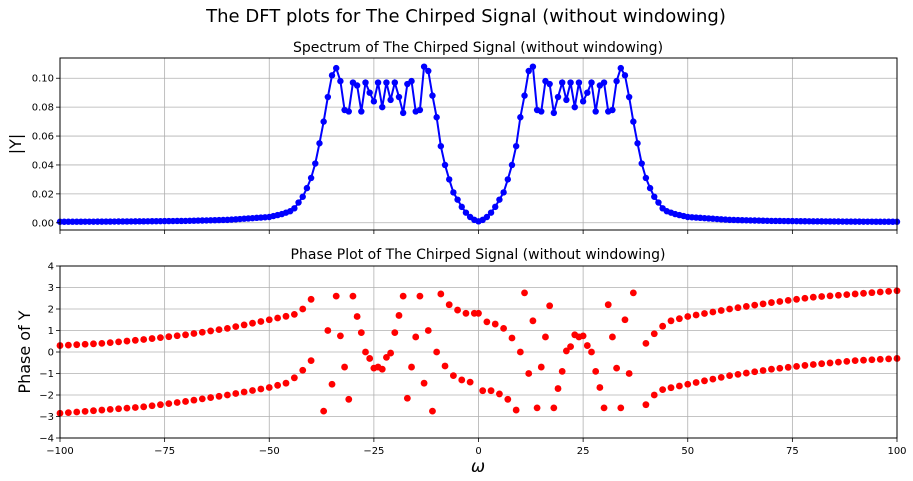 The height and width of the screenshot is (481, 913). I want to click on spectrum-ylabel: |Y|, so click(15, 144).